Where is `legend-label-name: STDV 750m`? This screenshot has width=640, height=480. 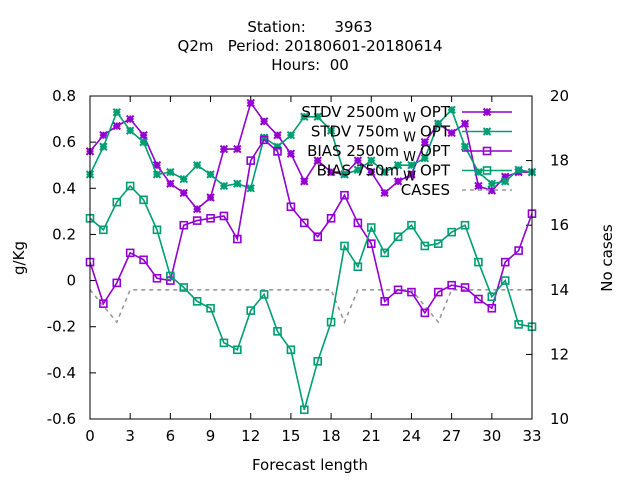 legend-label-name: STDV 750m is located at coordinates (355, 132).